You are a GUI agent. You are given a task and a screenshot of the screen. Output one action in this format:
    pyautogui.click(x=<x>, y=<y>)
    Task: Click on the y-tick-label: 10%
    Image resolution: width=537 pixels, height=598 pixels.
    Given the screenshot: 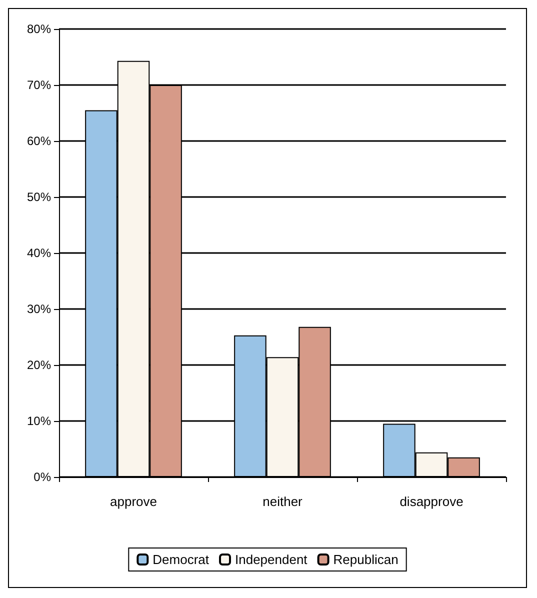 What is the action you would take?
    pyautogui.click(x=39, y=421)
    